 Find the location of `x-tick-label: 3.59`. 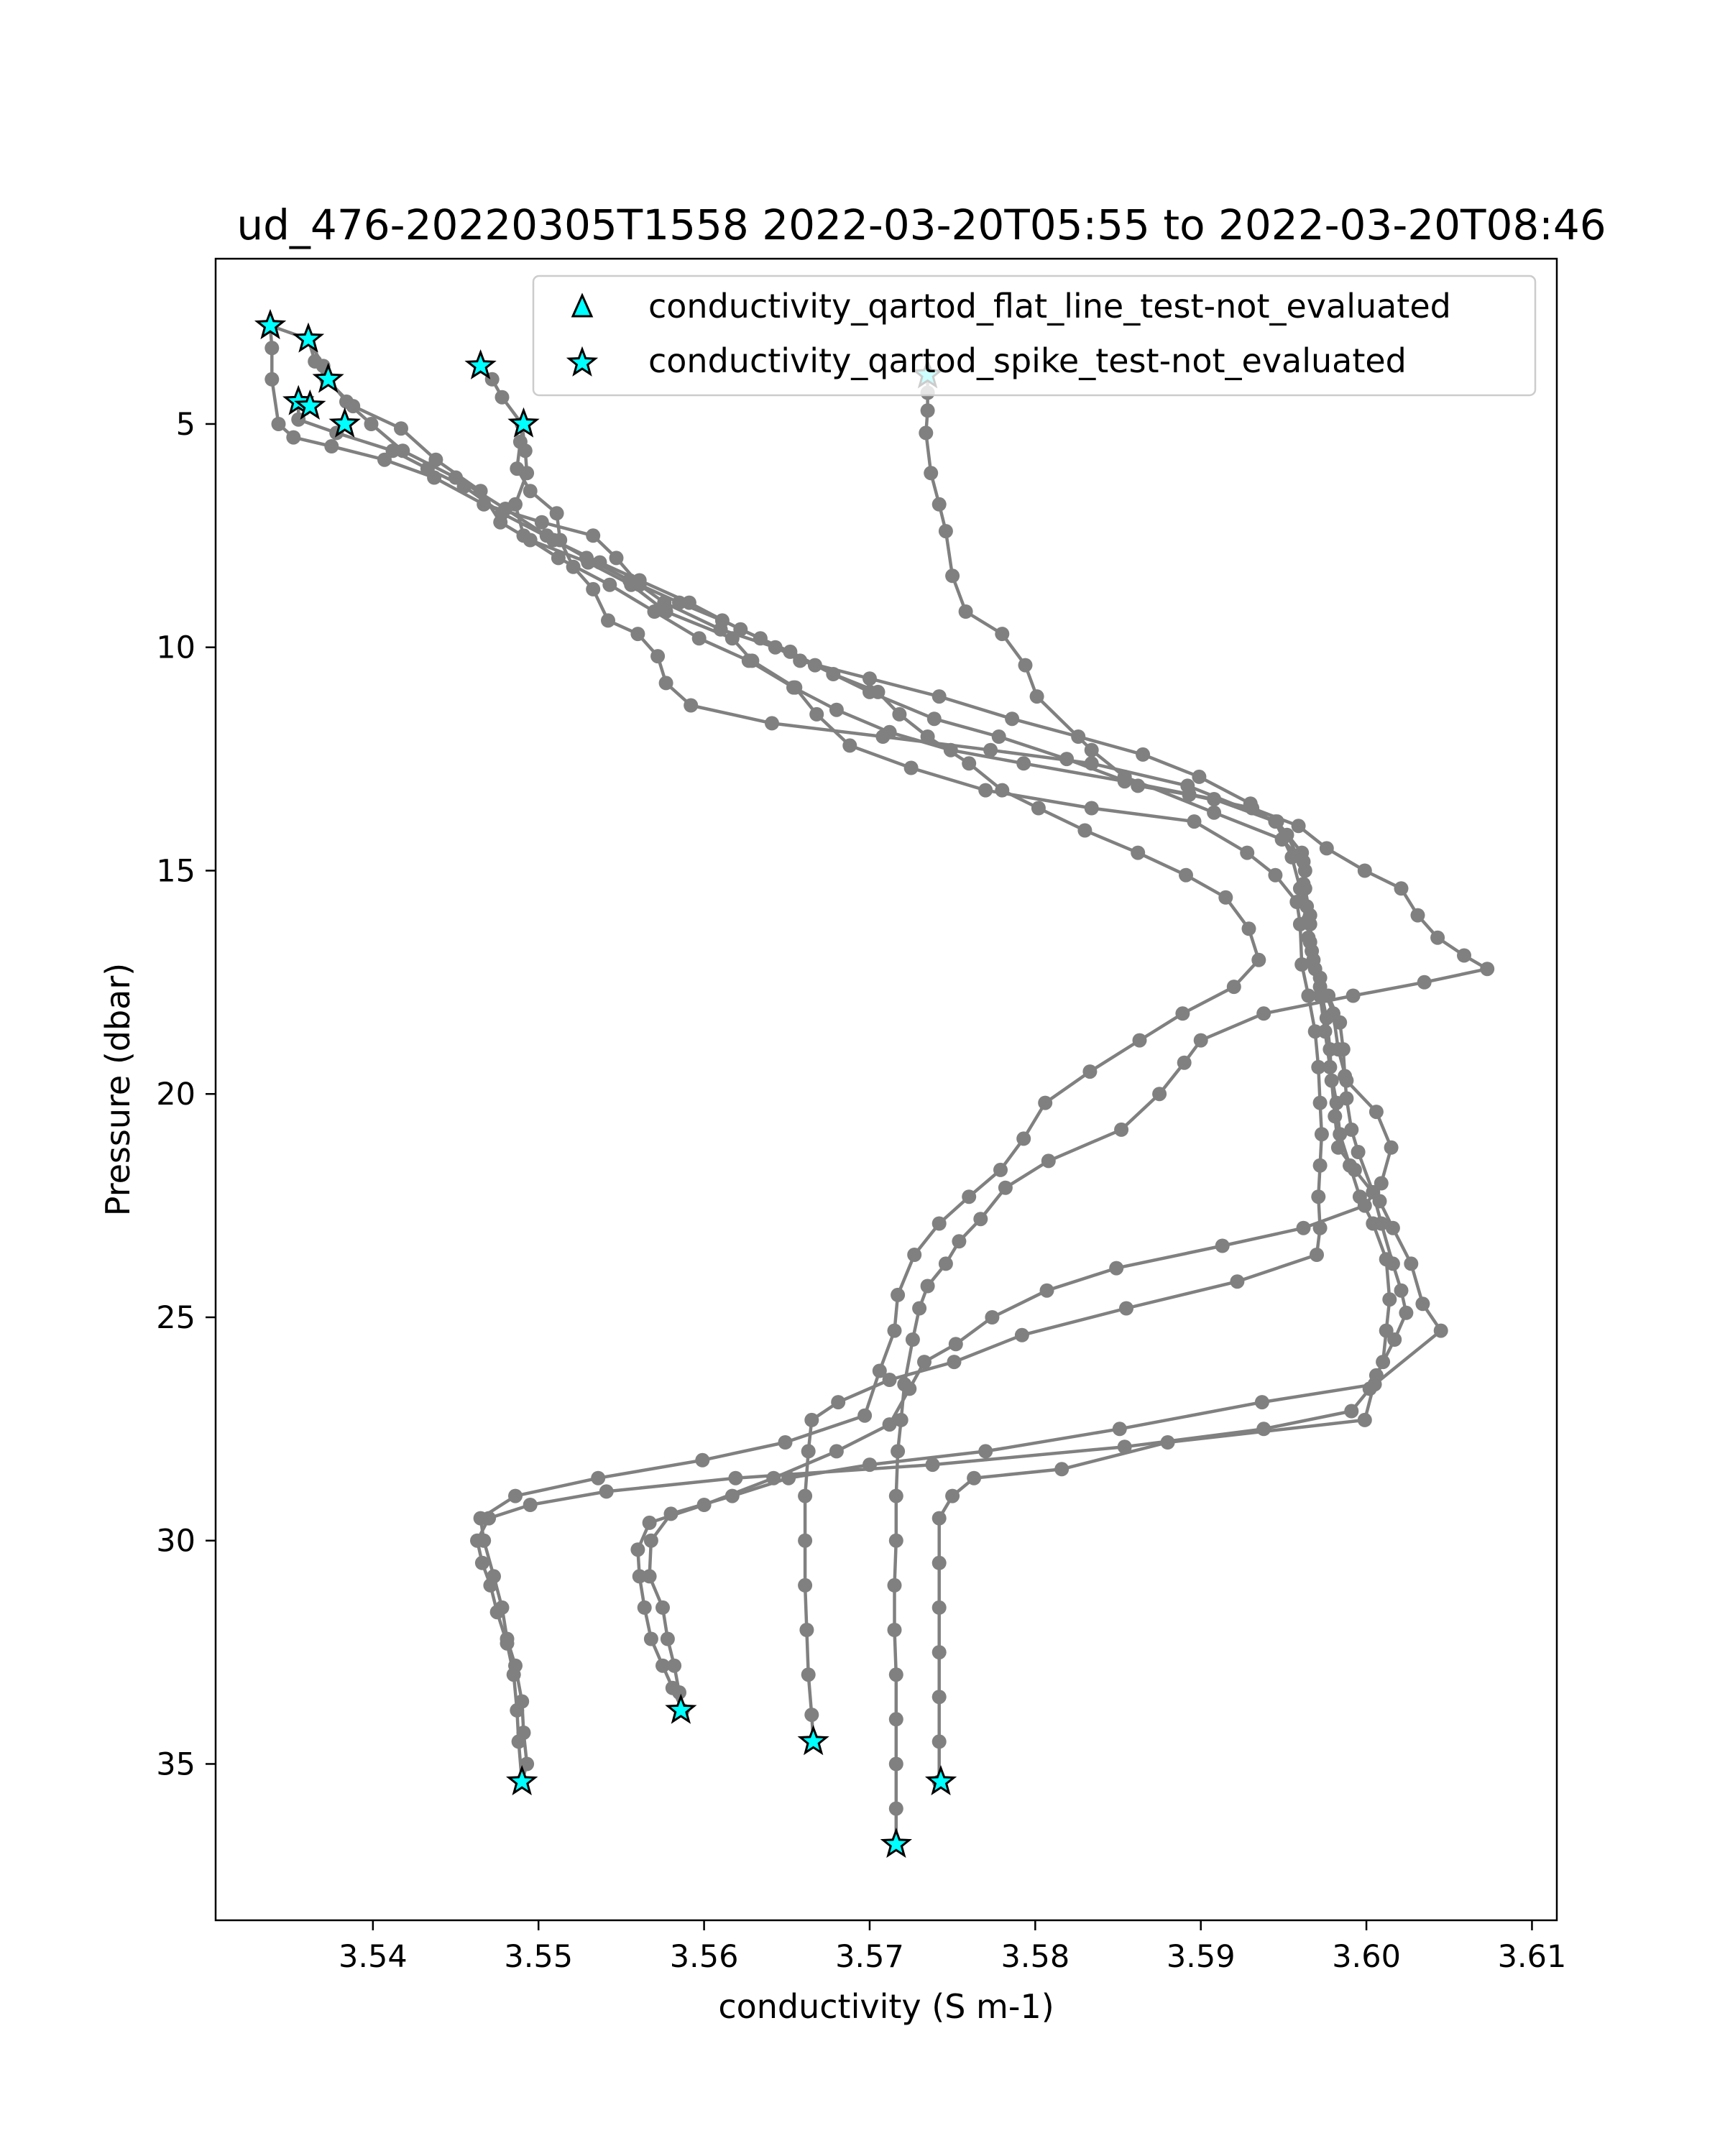

x-tick-label: 3.59 is located at coordinates (1201, 1957).